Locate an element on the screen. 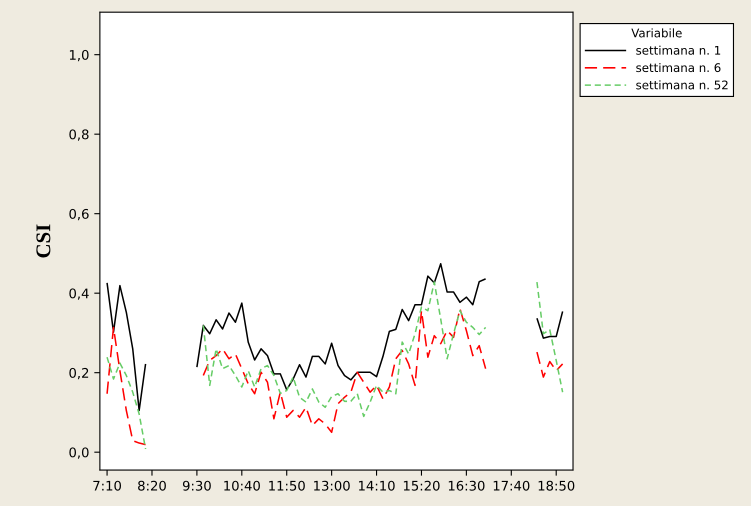  y-tick-label: 0,6 is located at coordinates (79, 214).